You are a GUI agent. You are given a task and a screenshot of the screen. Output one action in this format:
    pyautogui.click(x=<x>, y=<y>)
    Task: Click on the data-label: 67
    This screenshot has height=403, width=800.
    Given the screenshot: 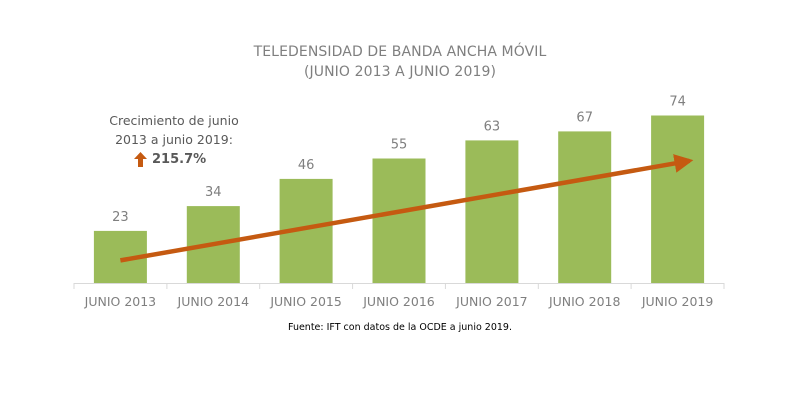 What is the action you would take?
    pyautogui.click(x=584, y=117)
    